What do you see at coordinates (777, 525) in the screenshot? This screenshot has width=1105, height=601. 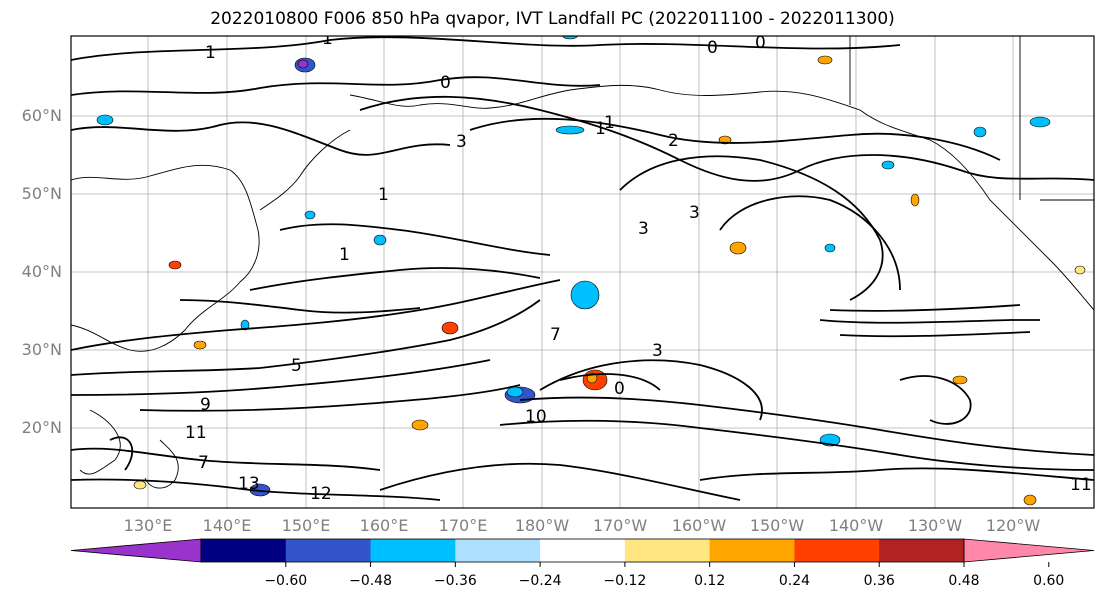 I see `lon-label: 150°W` at bounding box center [777, 525].